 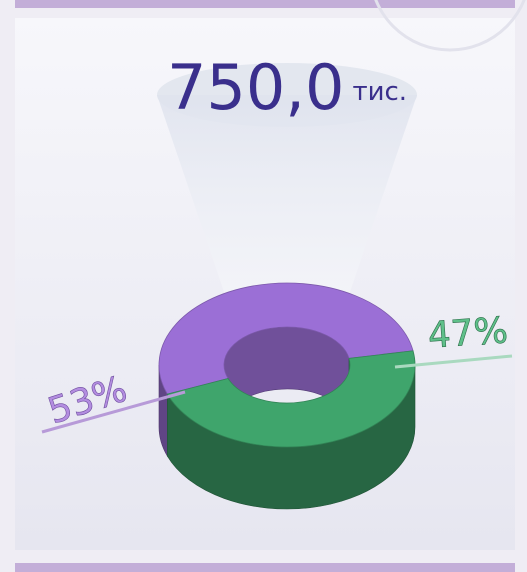 I want to click on bottom-bar, so click(x=265, y=567).